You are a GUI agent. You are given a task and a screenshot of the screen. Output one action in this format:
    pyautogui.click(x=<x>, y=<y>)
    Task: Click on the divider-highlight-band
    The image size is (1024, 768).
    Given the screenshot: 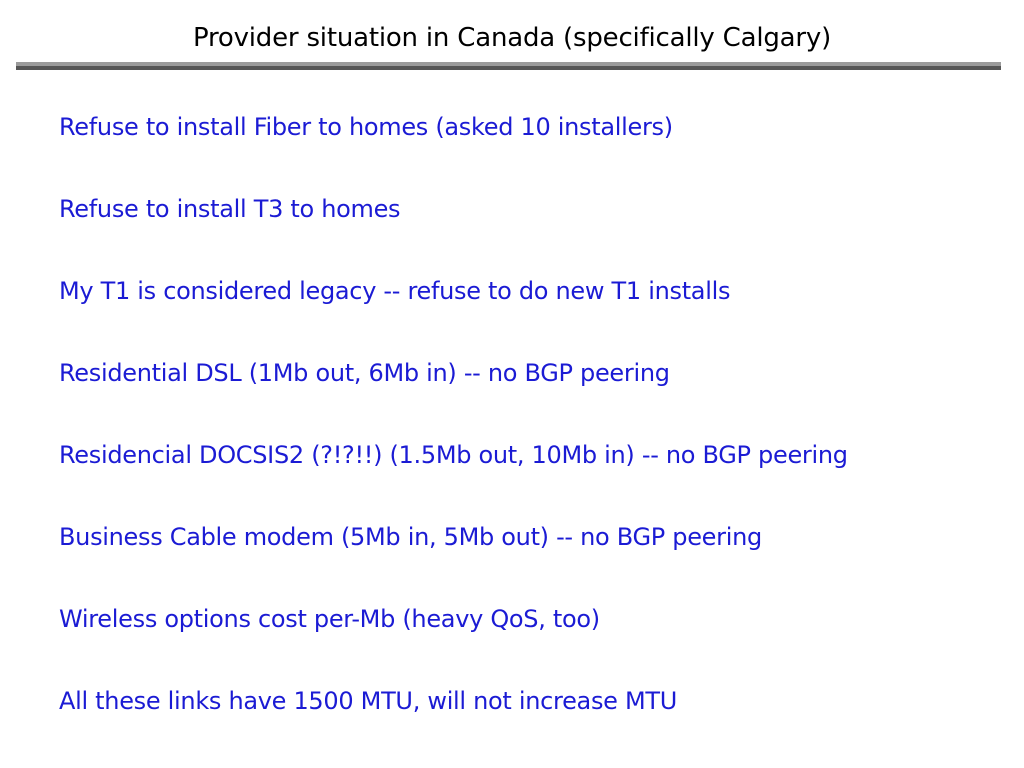 What is the action you would take?
    pyautogui.click(x=508, y=64)
    